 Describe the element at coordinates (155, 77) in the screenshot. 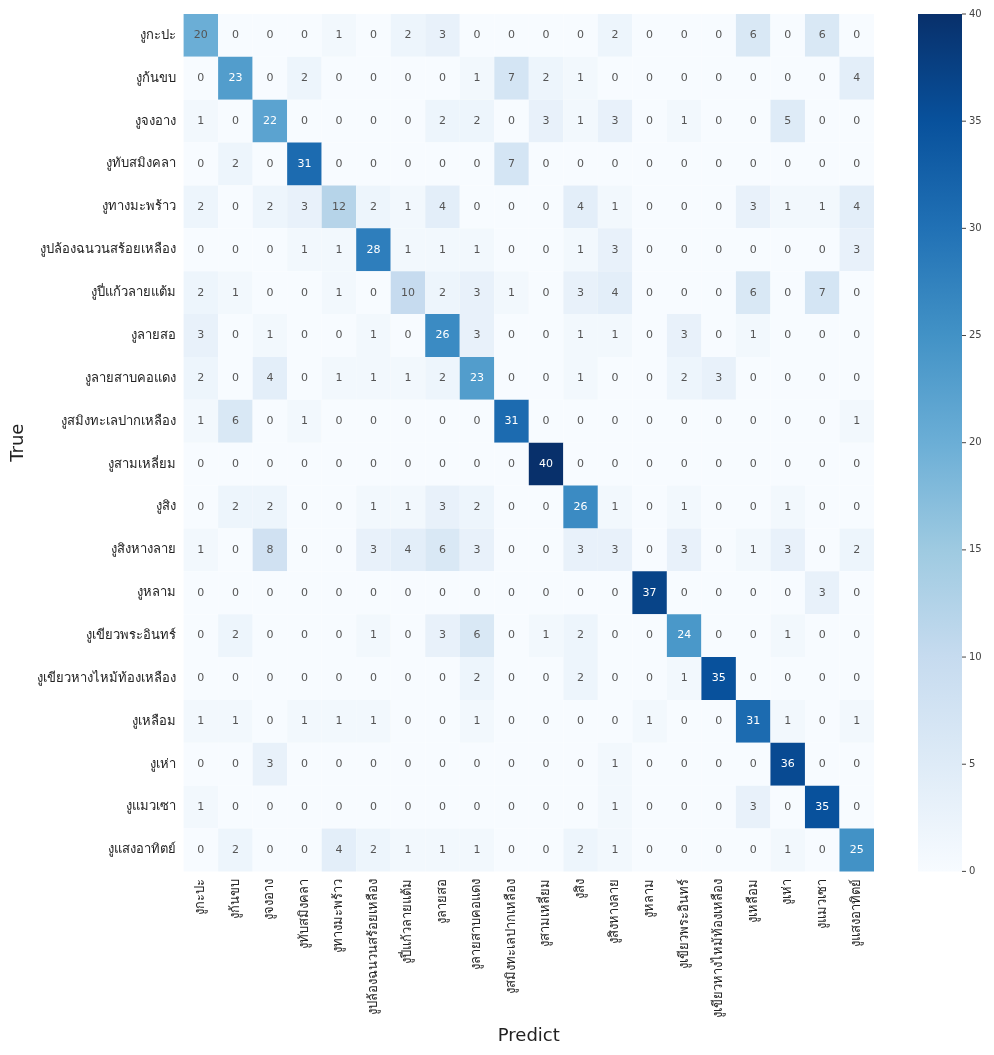

I see `y-tick-label: งูก้นขบ` at that location.